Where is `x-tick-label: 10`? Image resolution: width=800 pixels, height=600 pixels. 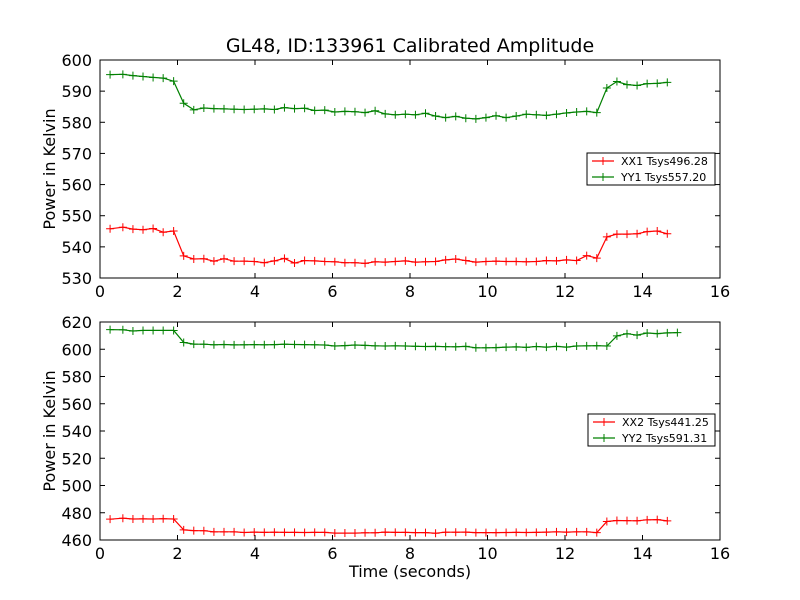 x-tick-label: 10 is located at coordinates (487, 553).